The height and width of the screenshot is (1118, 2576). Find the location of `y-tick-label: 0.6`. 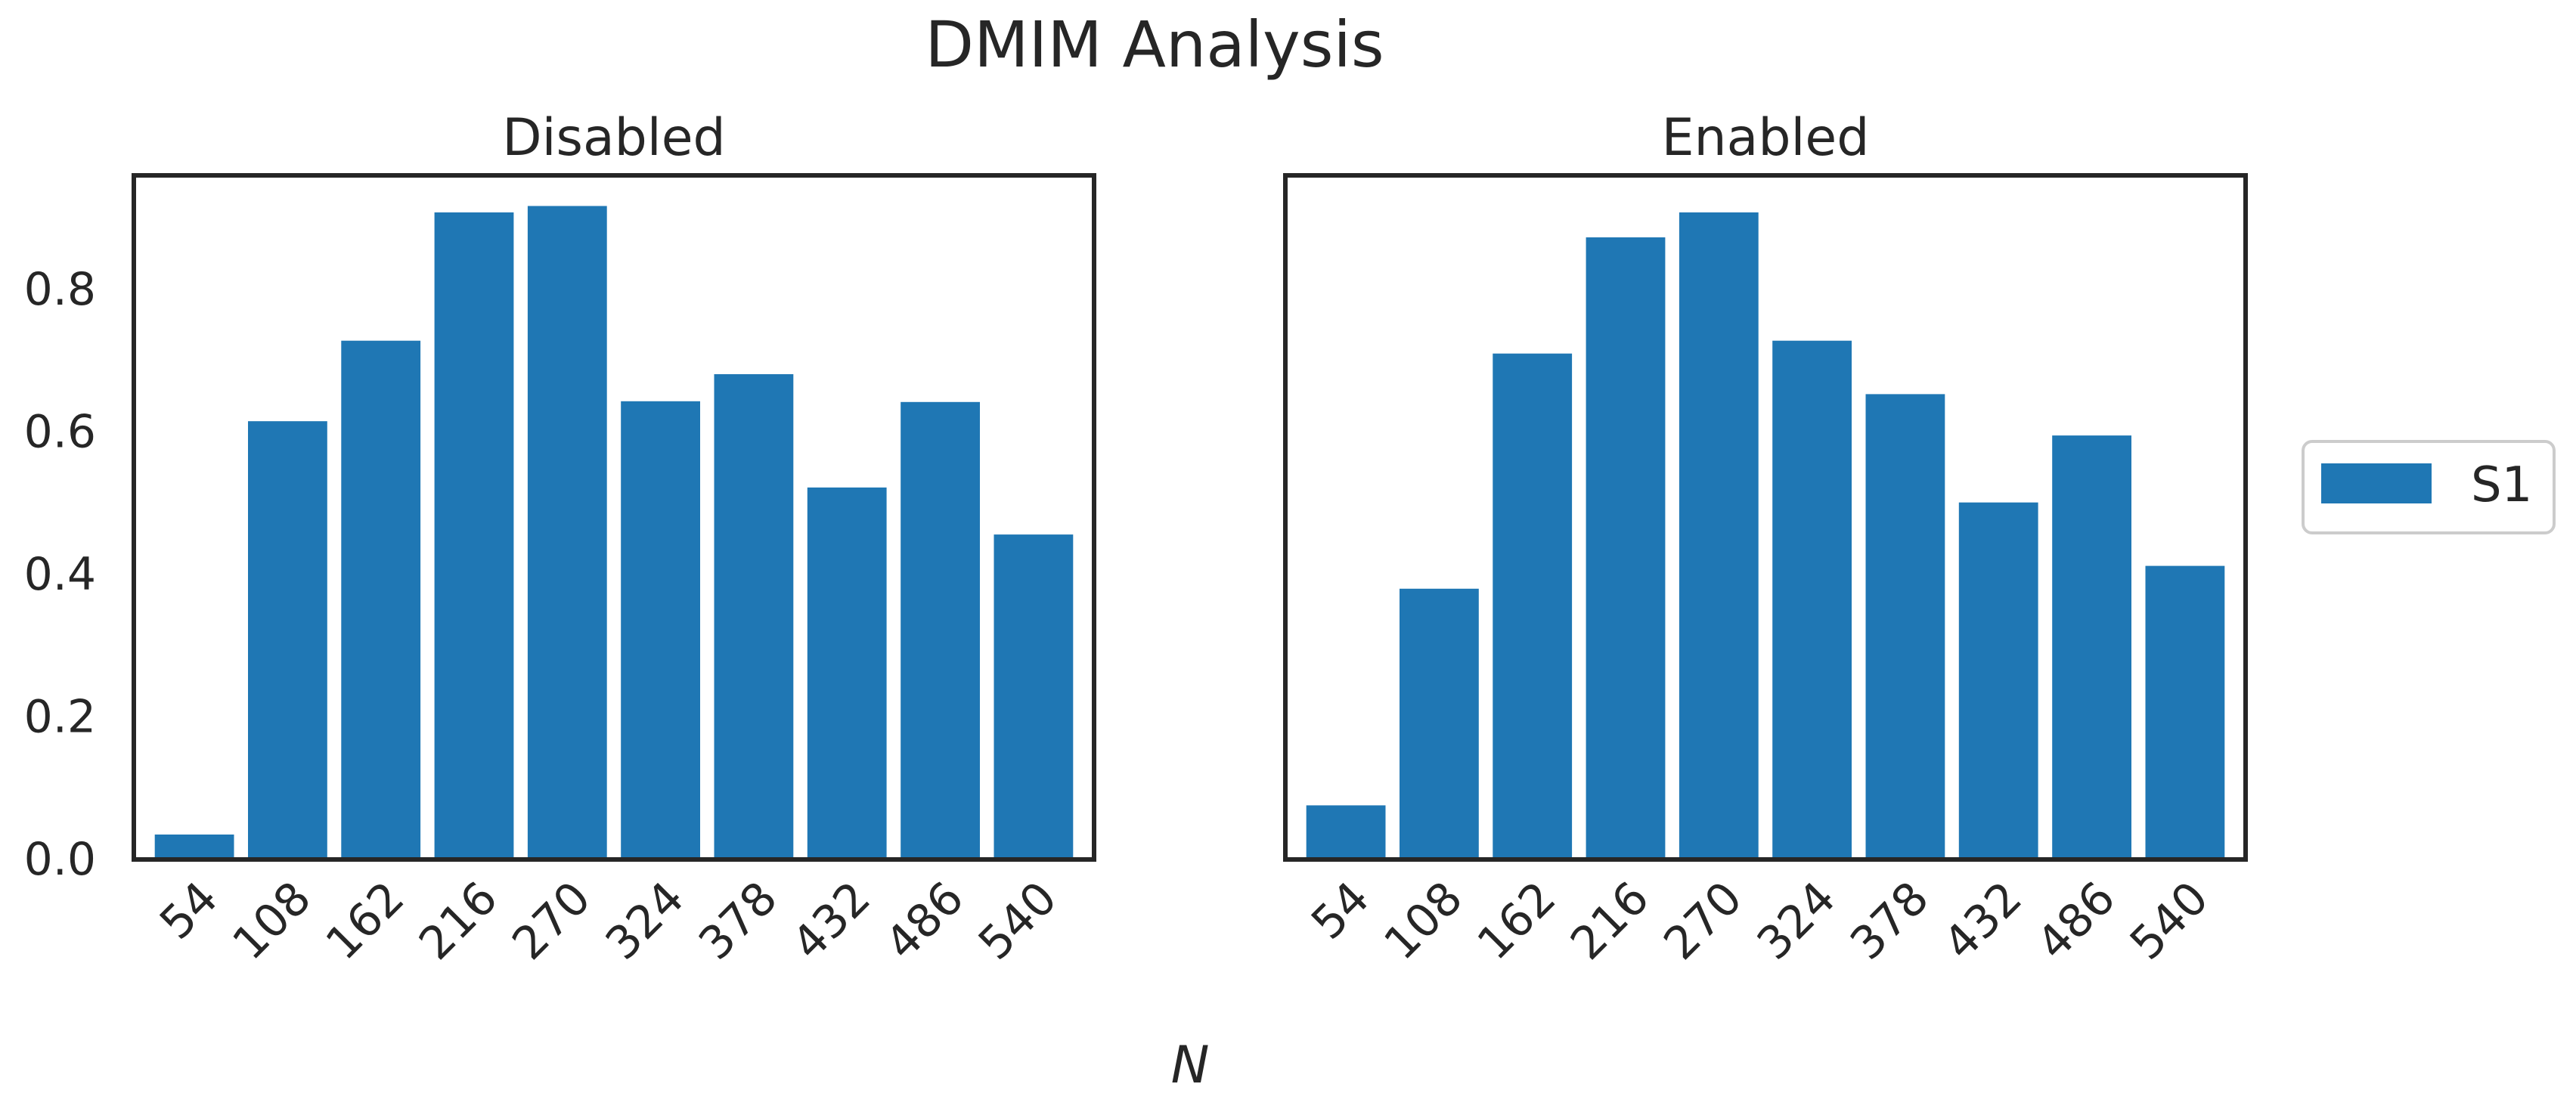

y-tick-label: 0.6 is located at coordinates (60, 432).